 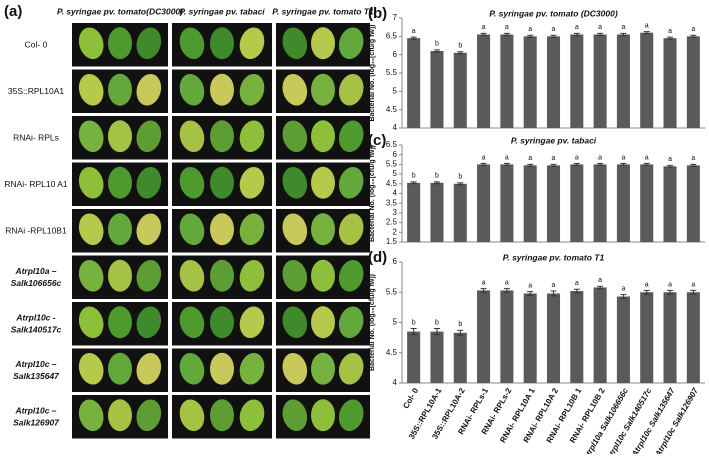 What do you see at coordinates (392, 109) in the screenshot?
I see `y-tick-label: 4.5` at bounding box center [392, 109].